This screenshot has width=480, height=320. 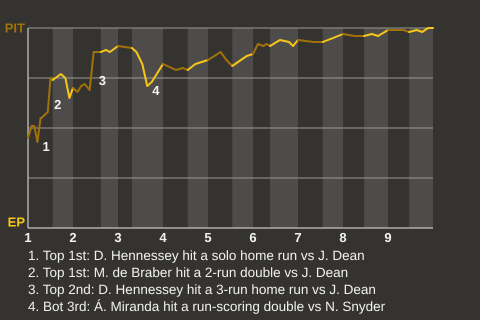 What do you see at coordinates (188, 272) in the screenshot?
I see `text: 2. Top 1st: M. de Braber hit a 2-run double vs J. Dean` at bounding box center [188, 272].